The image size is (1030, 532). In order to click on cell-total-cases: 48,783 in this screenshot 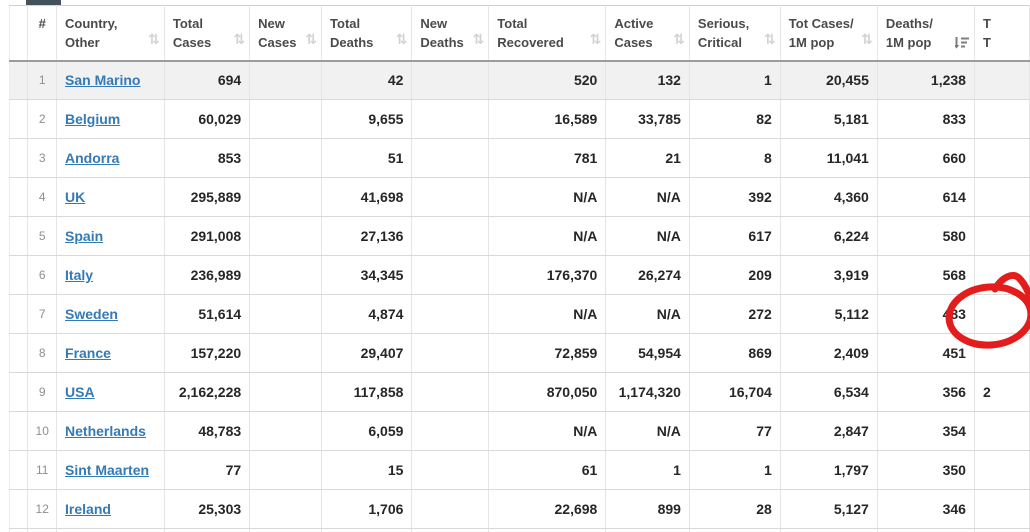, I will do `click(207, 431)`.